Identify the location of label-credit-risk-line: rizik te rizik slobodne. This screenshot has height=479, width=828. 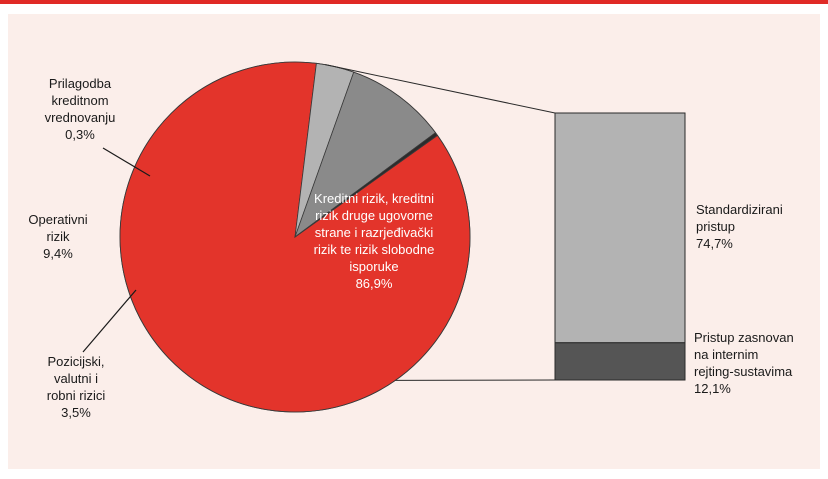
(374, 249).